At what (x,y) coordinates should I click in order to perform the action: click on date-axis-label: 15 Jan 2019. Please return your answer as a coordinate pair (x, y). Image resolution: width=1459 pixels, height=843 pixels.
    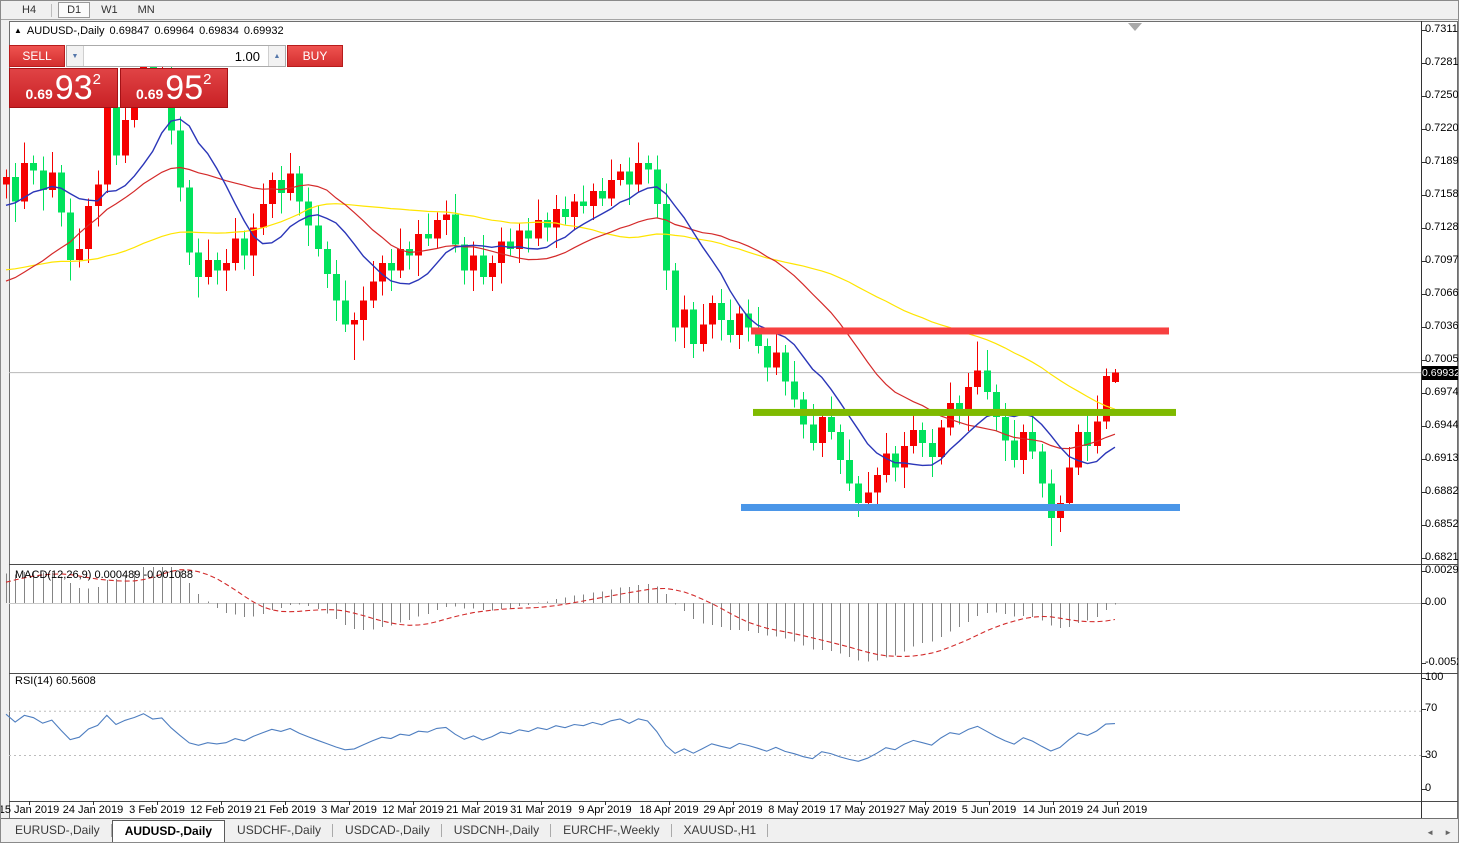
    Looking at the image, I should click on (30, 810).